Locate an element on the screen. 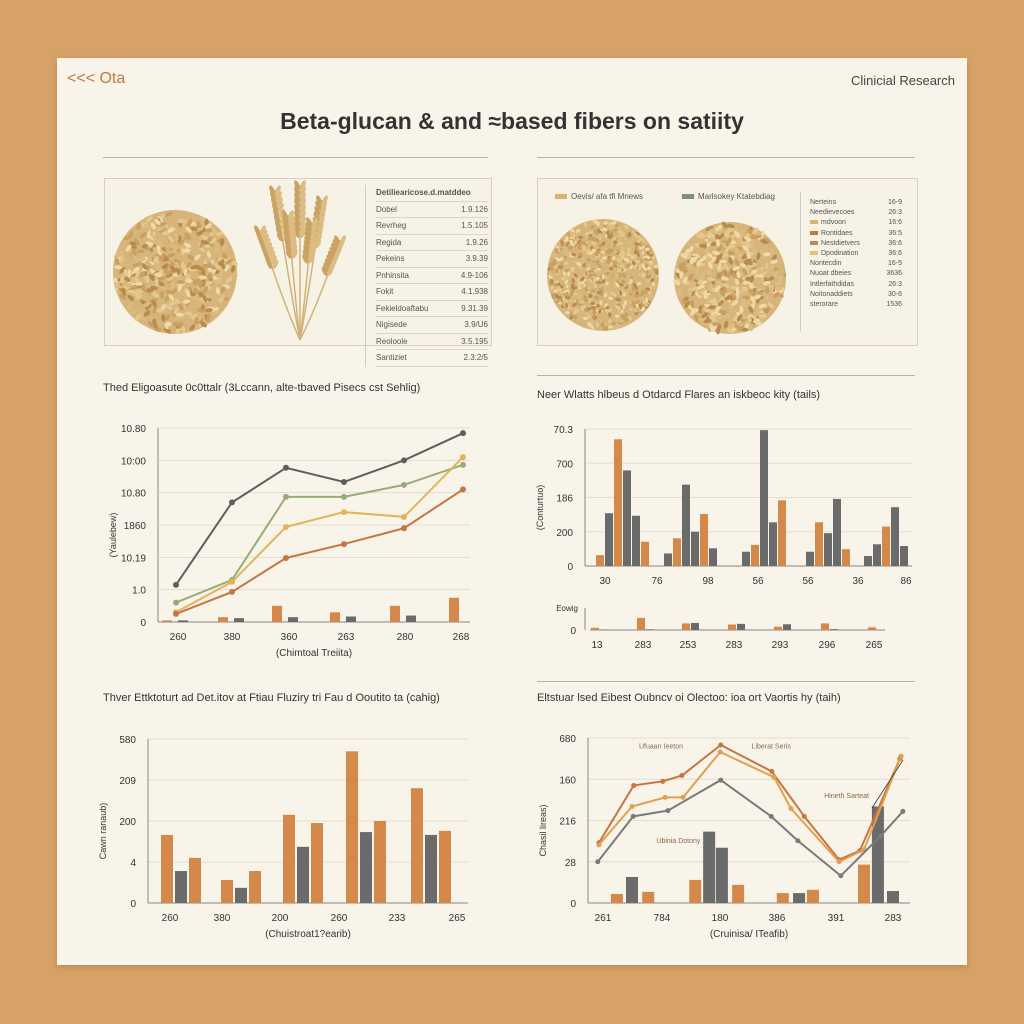 Image resolution: width=1024 pixels, height=1024 pixels. grain-pile-image is located at coordinates (603, 275).